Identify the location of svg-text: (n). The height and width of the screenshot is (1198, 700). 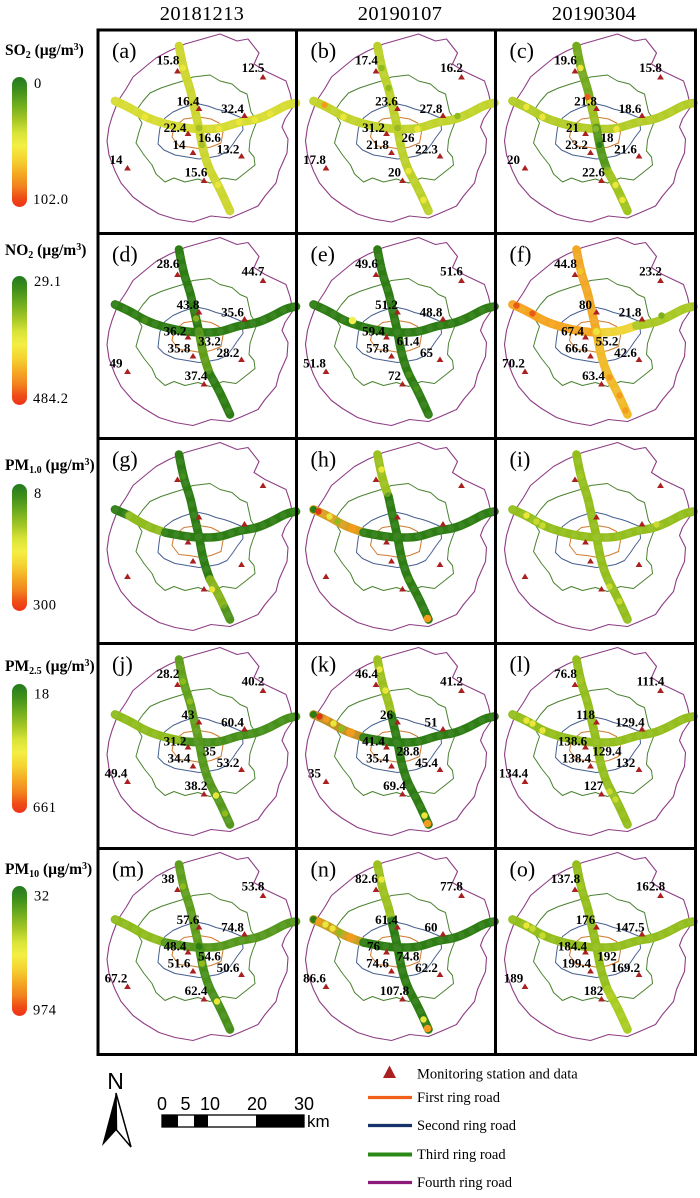
(324, 869).